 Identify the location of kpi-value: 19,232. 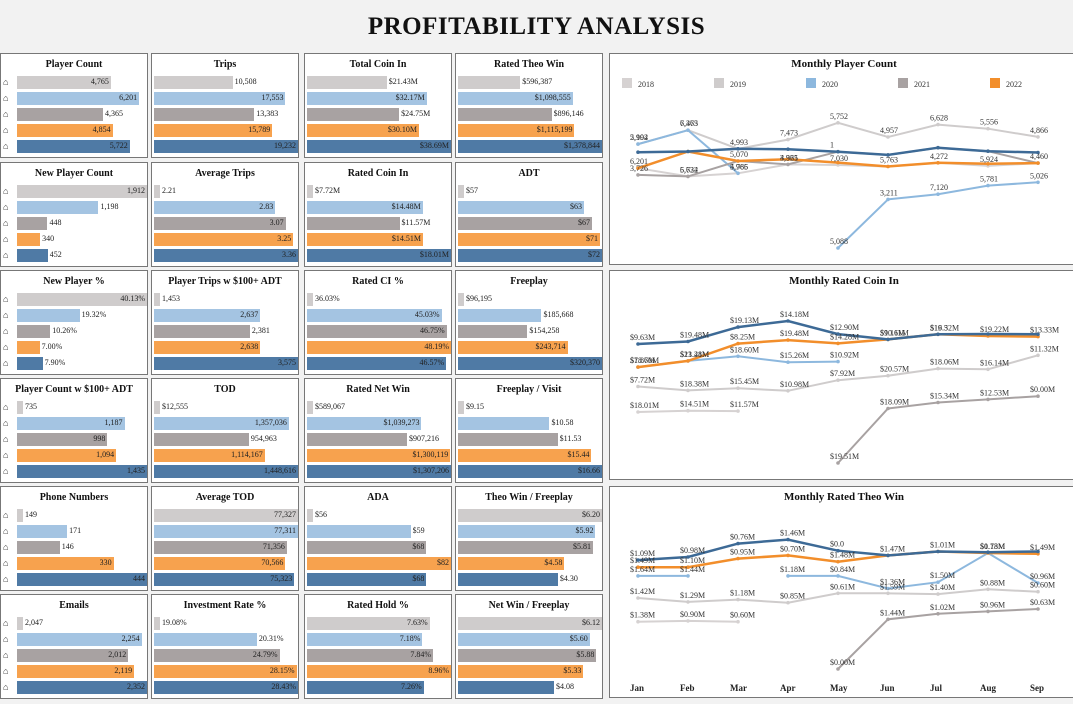
(285, 145).